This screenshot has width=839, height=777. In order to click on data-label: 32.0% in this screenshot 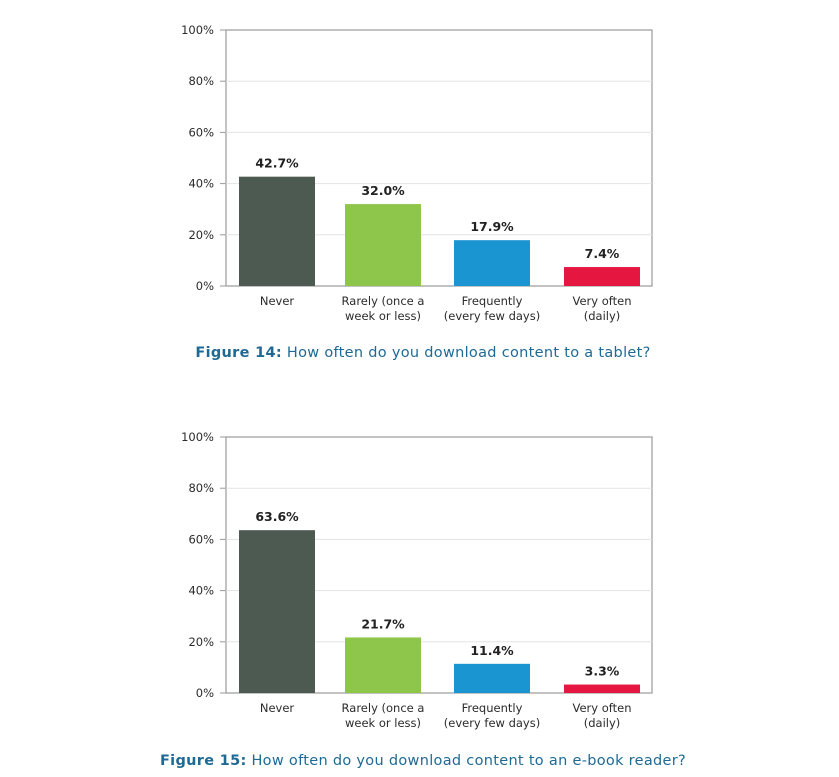, I will do `click(383, 190)`.